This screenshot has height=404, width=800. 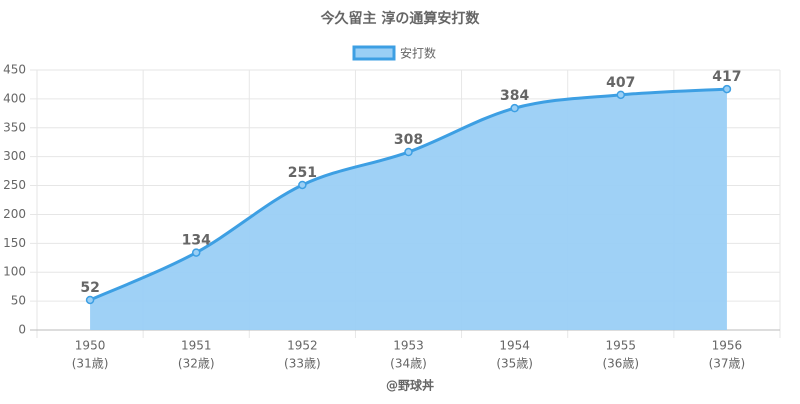 I want to click on value-label: 52, so click(x=89, y=288).